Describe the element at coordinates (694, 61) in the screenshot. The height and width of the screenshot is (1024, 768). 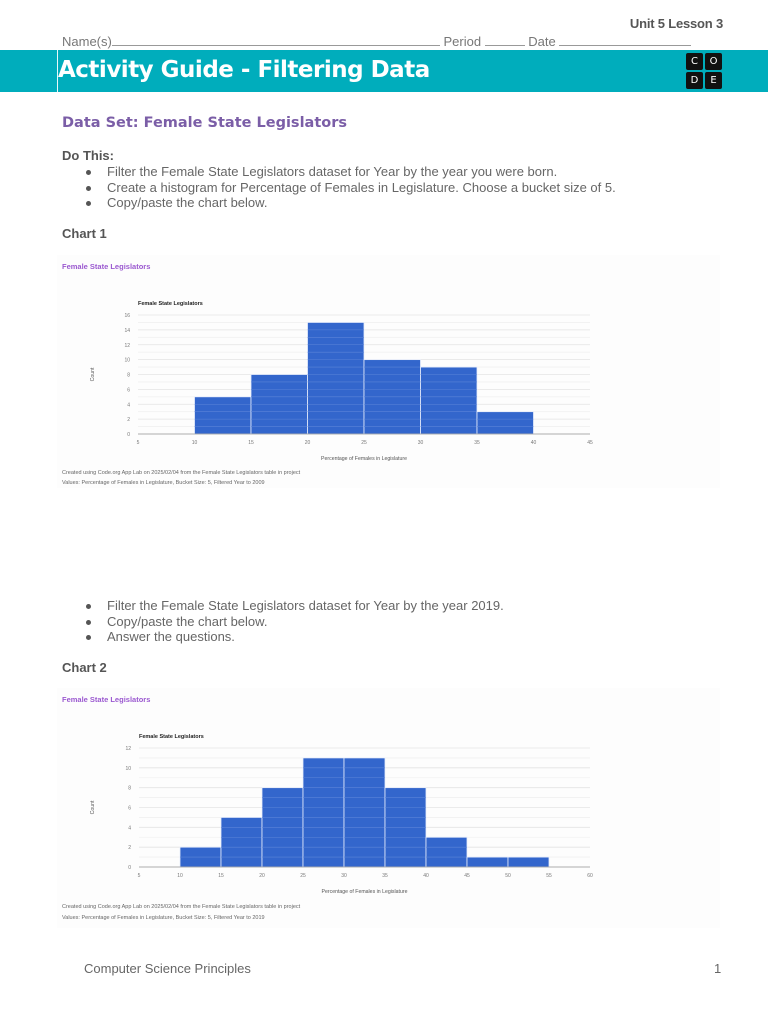
I see `logo-letter: C` at that location.